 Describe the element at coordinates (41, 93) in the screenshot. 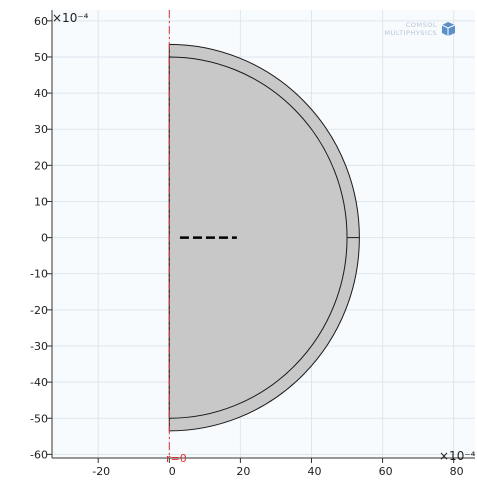

I see `y-tick-label-2: 40` at that location.